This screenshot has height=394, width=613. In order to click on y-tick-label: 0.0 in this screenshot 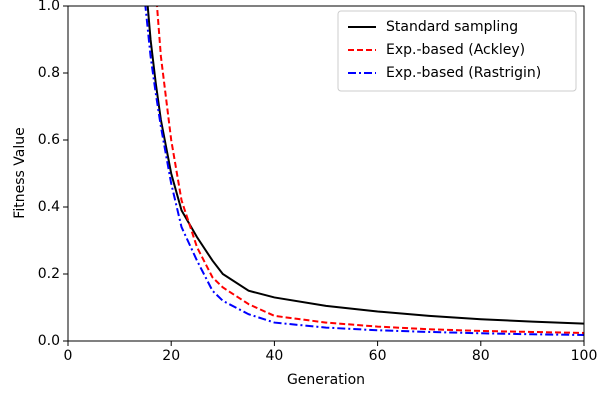, I will do `click(49, 341)`.